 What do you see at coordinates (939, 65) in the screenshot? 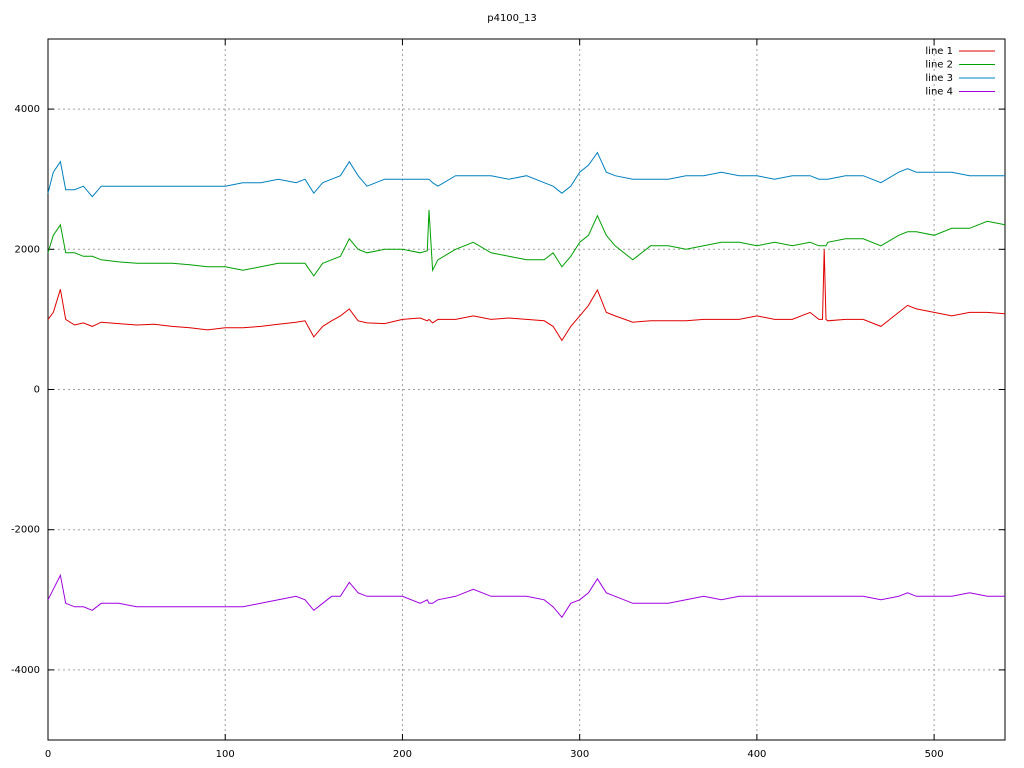
I see `legend-label: line 2` at bounding box center [939, 65].